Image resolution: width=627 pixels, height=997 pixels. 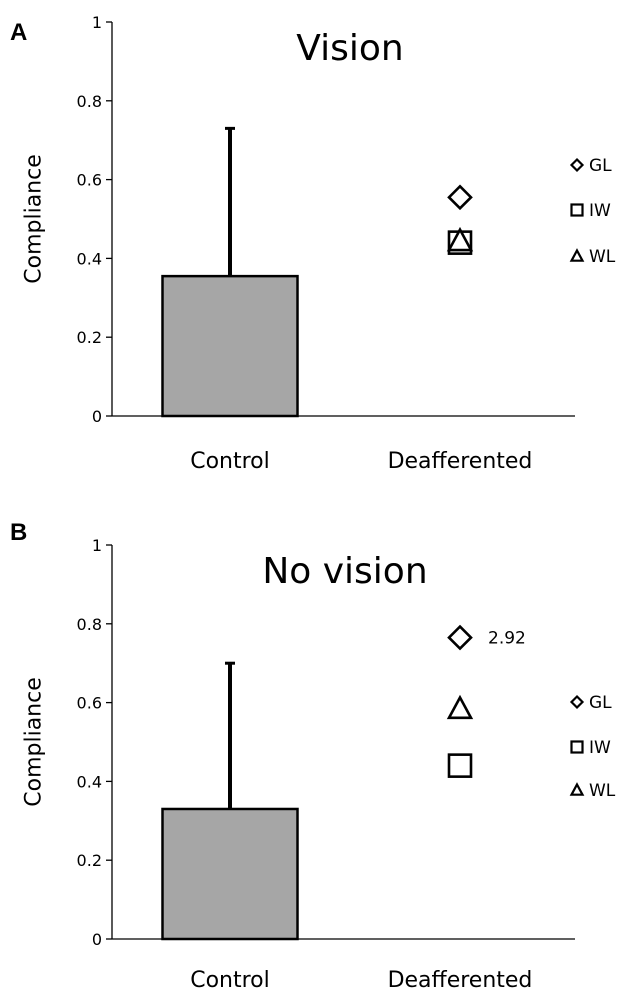 I want to click on point-iw, so click(x=460, y=765).